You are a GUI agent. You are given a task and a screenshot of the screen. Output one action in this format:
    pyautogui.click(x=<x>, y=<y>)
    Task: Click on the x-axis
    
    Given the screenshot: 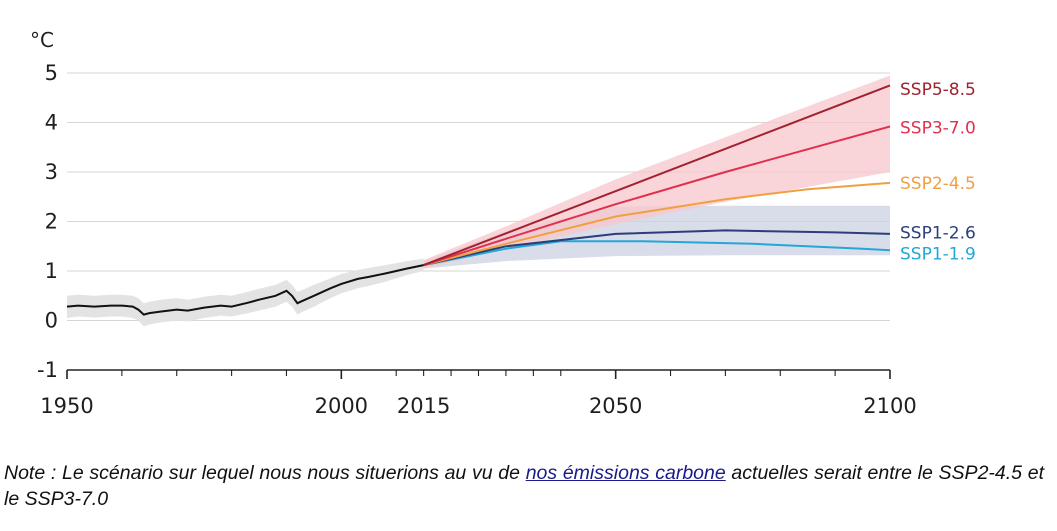 What is the action you would take?
    pyautogui.click(x=478, y=374)
    